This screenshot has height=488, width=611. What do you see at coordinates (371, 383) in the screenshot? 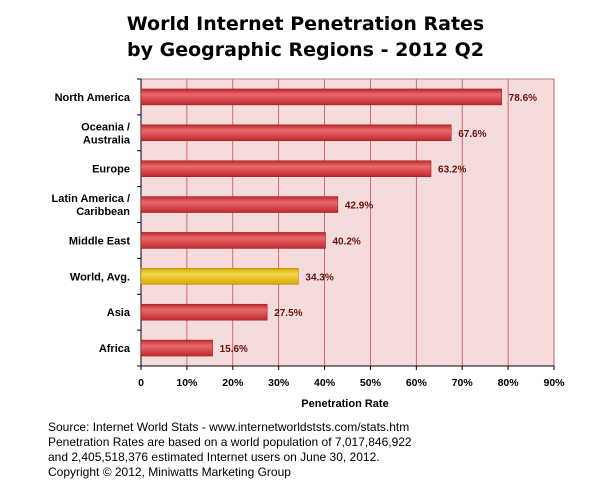
I see `x-tick-label: 50%` at bounding box center [371, 383].